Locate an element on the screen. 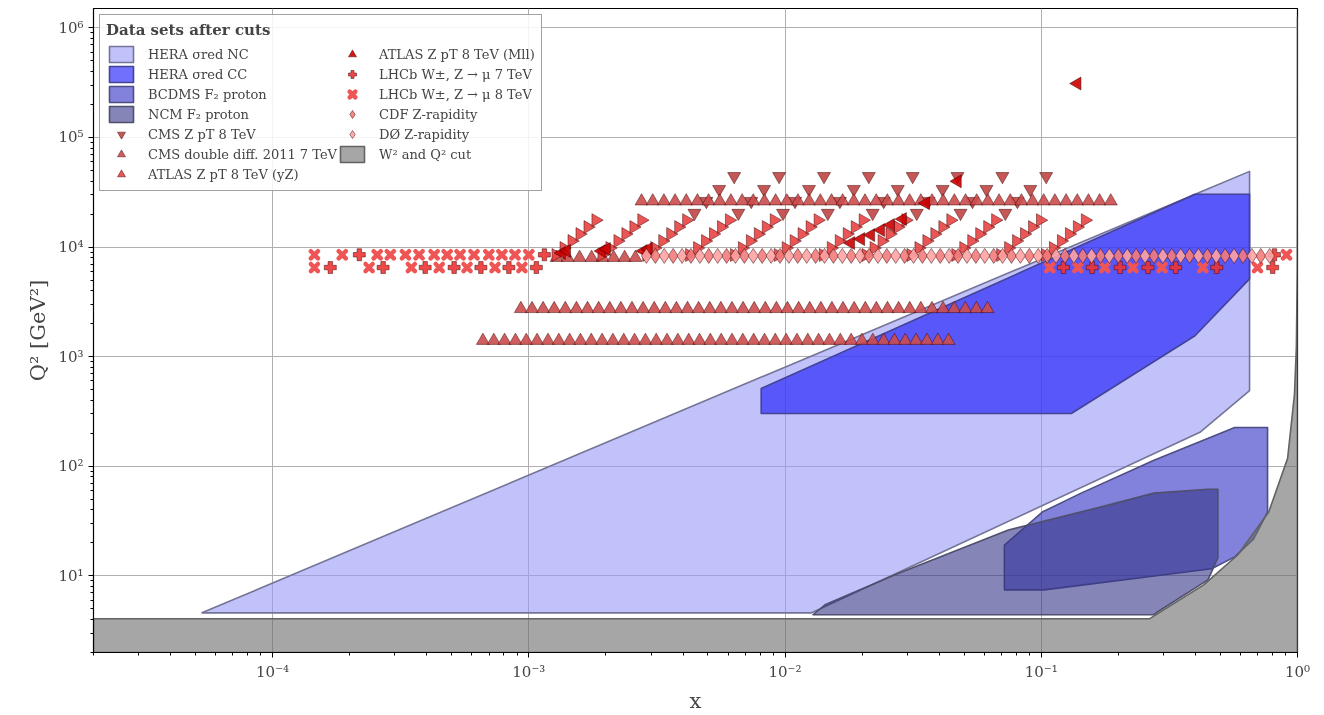  legend-title: Data sets after cuts is located at coordinates (189, 30).